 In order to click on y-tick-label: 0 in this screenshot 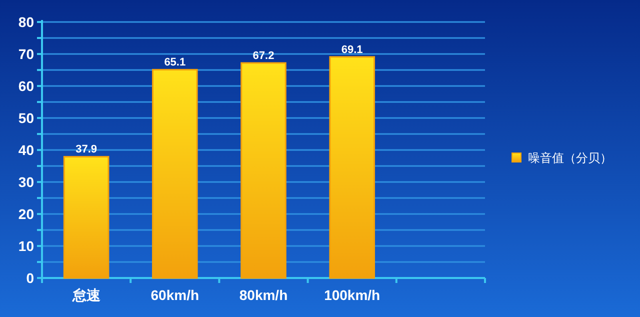, I will do `click(30, 278)`.